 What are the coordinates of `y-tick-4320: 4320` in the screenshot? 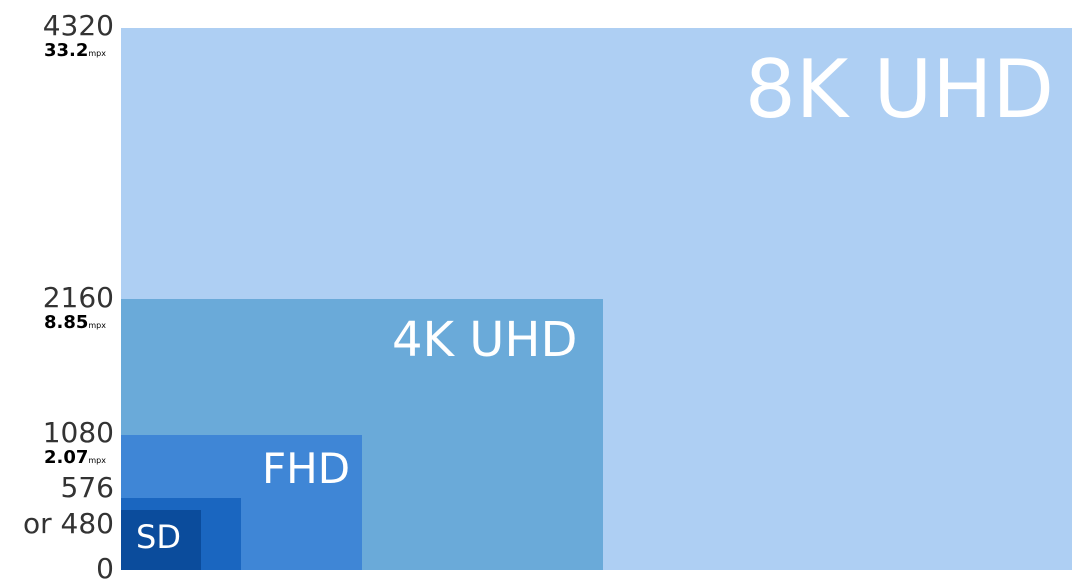 It's located at (78, 25).